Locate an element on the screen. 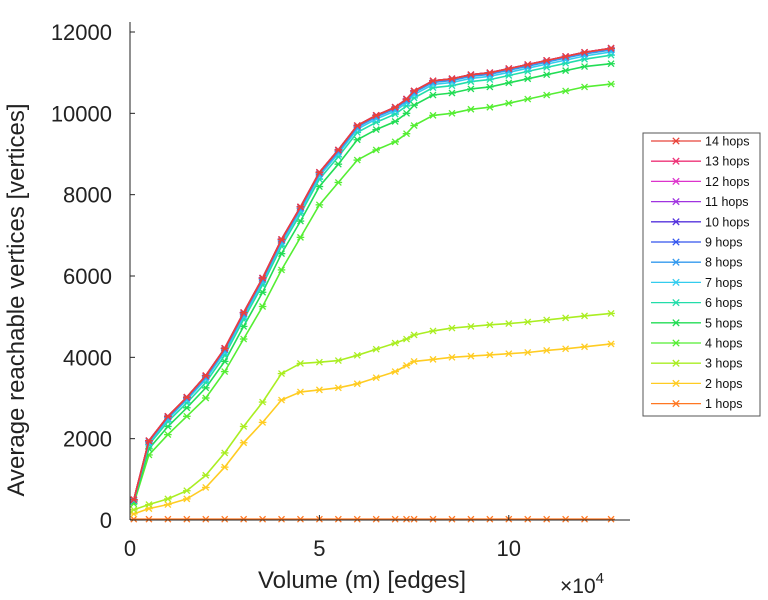  legend-label: 4 hops is located at coordinates (724, 344).